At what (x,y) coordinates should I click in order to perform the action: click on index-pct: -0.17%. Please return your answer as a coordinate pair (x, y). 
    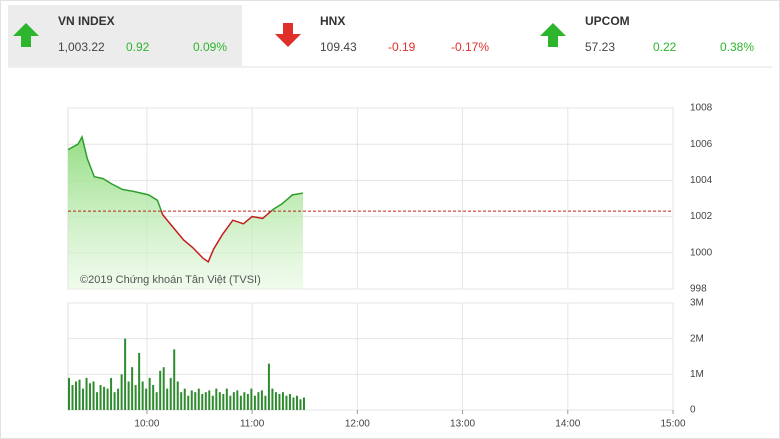
    Looking at the image, I should click on (470, 47).